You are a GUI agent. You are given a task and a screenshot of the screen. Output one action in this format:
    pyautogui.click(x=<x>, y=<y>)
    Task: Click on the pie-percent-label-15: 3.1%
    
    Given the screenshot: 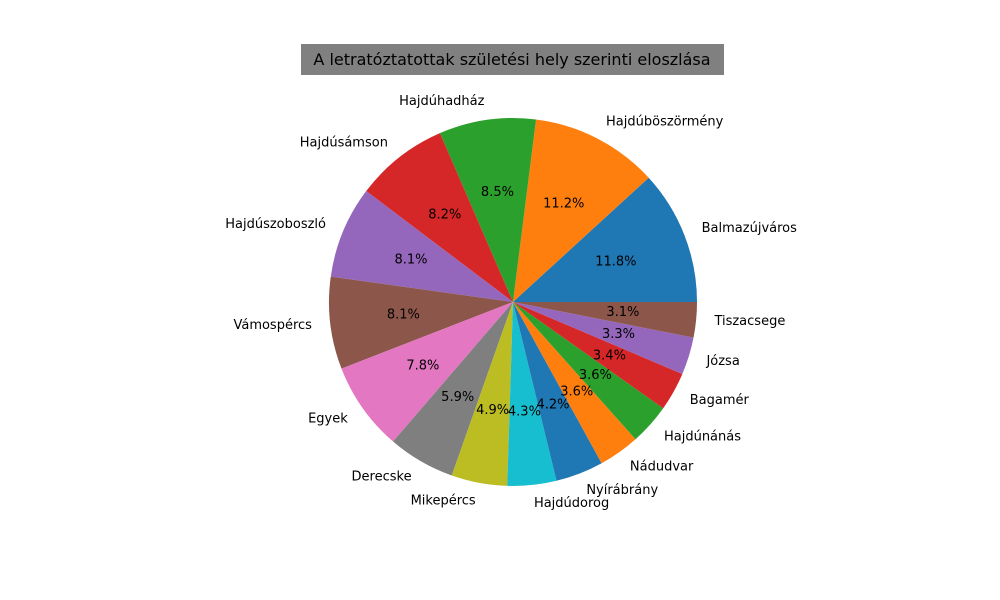 What is the action you would take?
    pyautogui.click(x=622, y=312)
    